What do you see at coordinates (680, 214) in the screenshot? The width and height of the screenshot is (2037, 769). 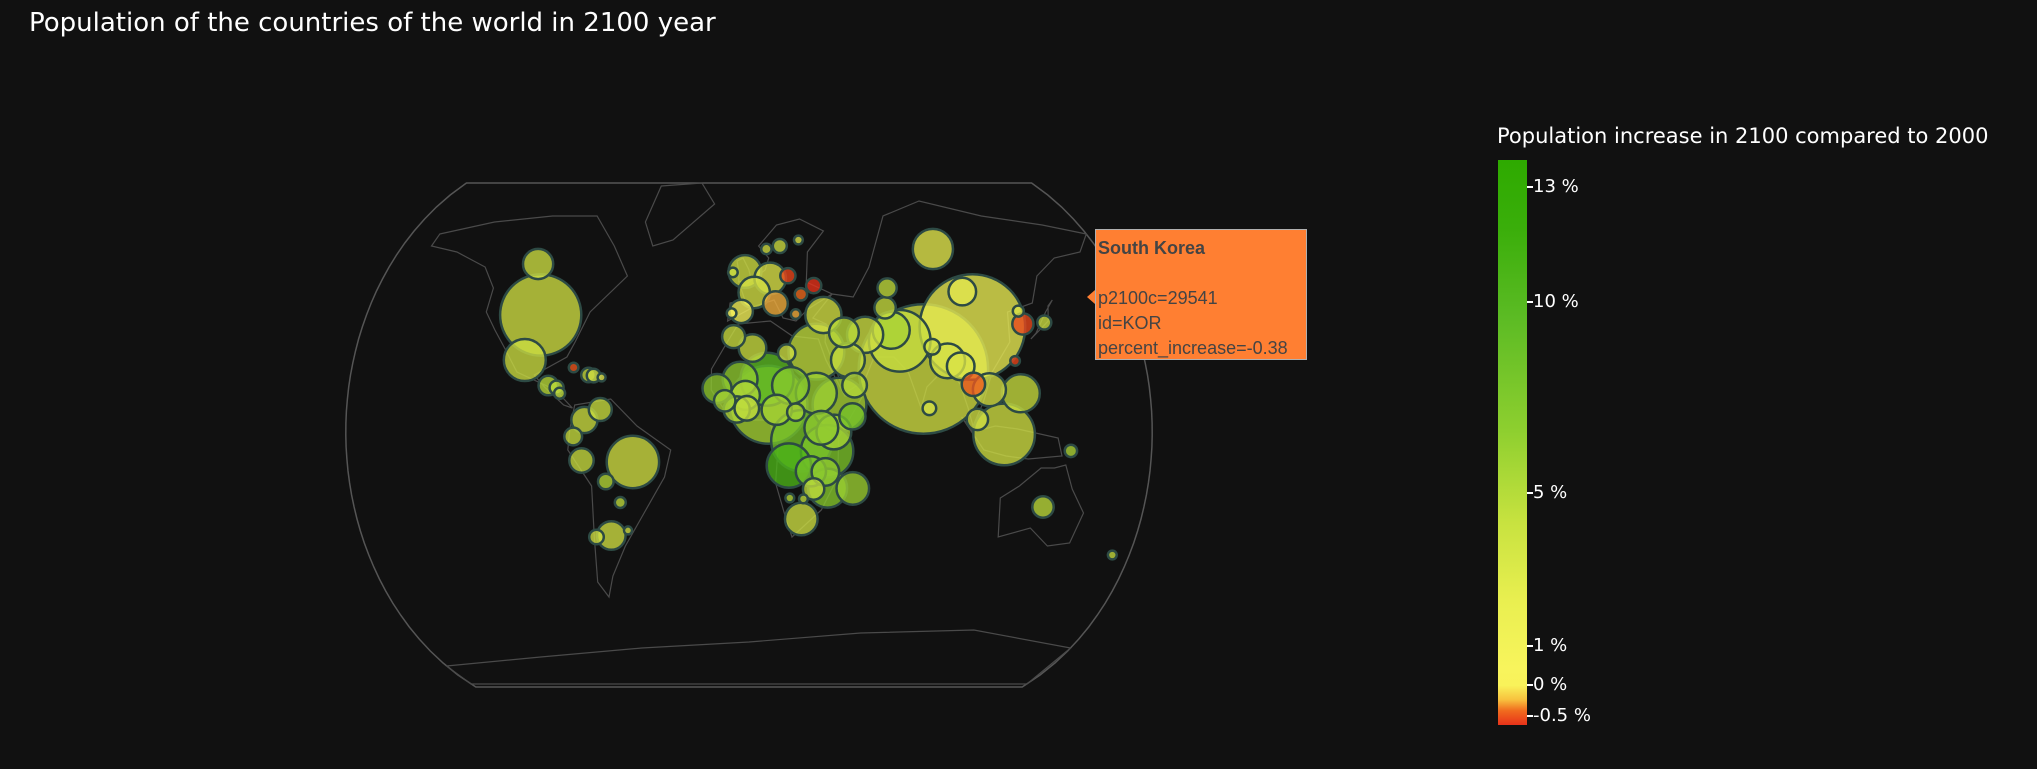 I see `outline-greenland` at bounding box center [680, 214].